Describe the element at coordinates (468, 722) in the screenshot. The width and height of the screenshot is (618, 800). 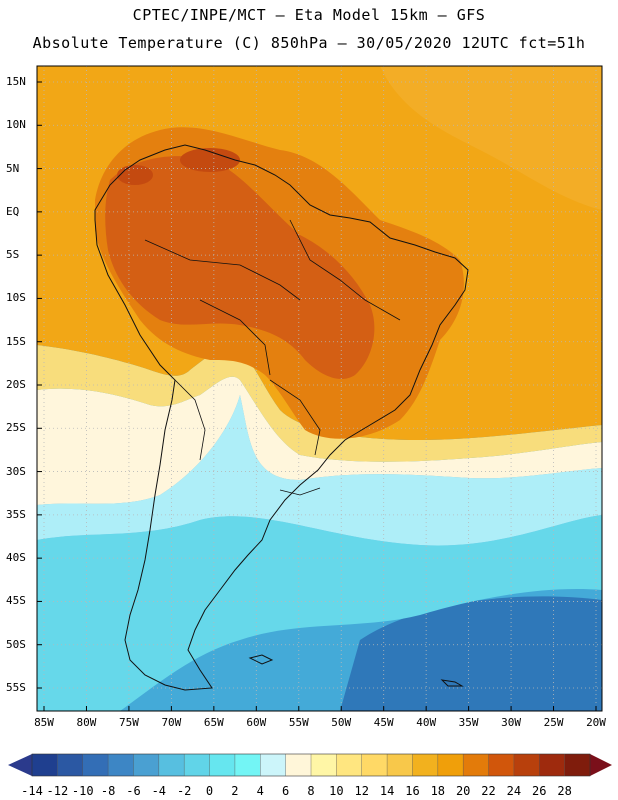
I see `lon-label: 35W` at that location.